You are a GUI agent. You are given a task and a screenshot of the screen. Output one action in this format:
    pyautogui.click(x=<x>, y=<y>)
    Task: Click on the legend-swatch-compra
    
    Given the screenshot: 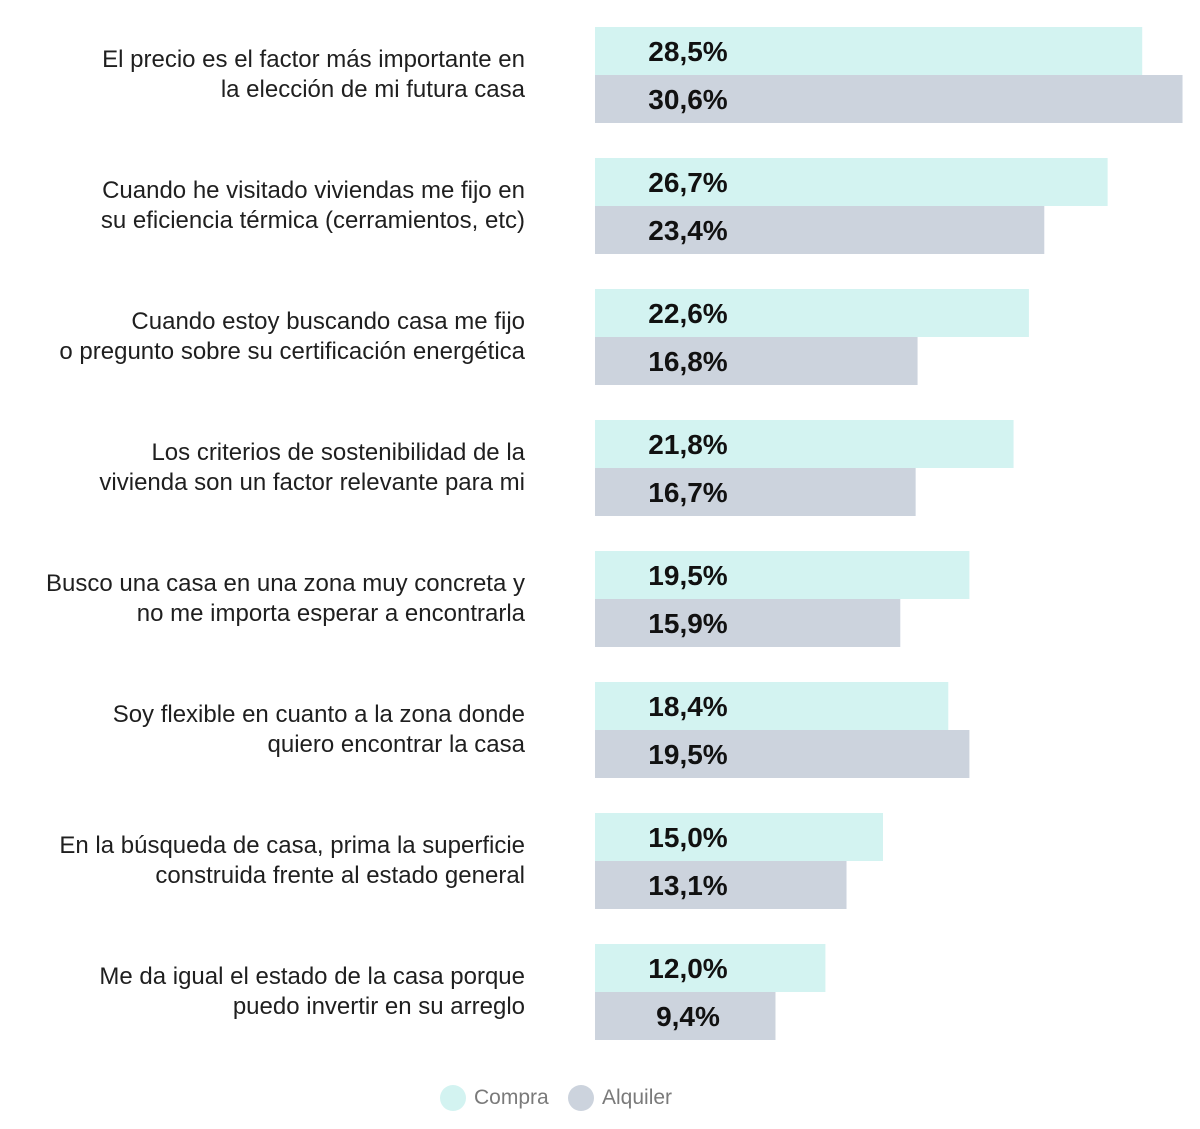 What is the action you would take?
    pyautogui.click(x=453, y=1098)
    